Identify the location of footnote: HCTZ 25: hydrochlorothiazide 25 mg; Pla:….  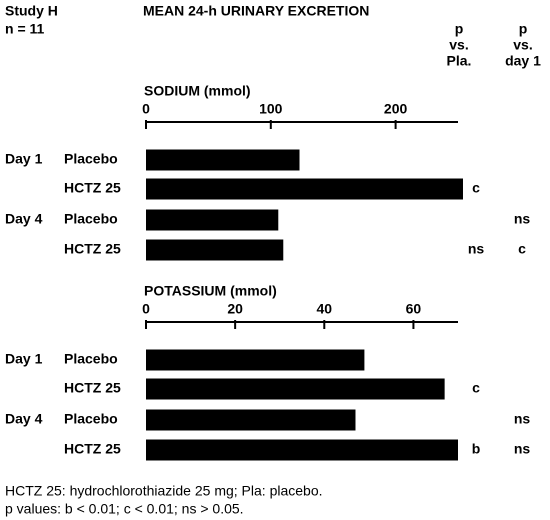
(164, 491).